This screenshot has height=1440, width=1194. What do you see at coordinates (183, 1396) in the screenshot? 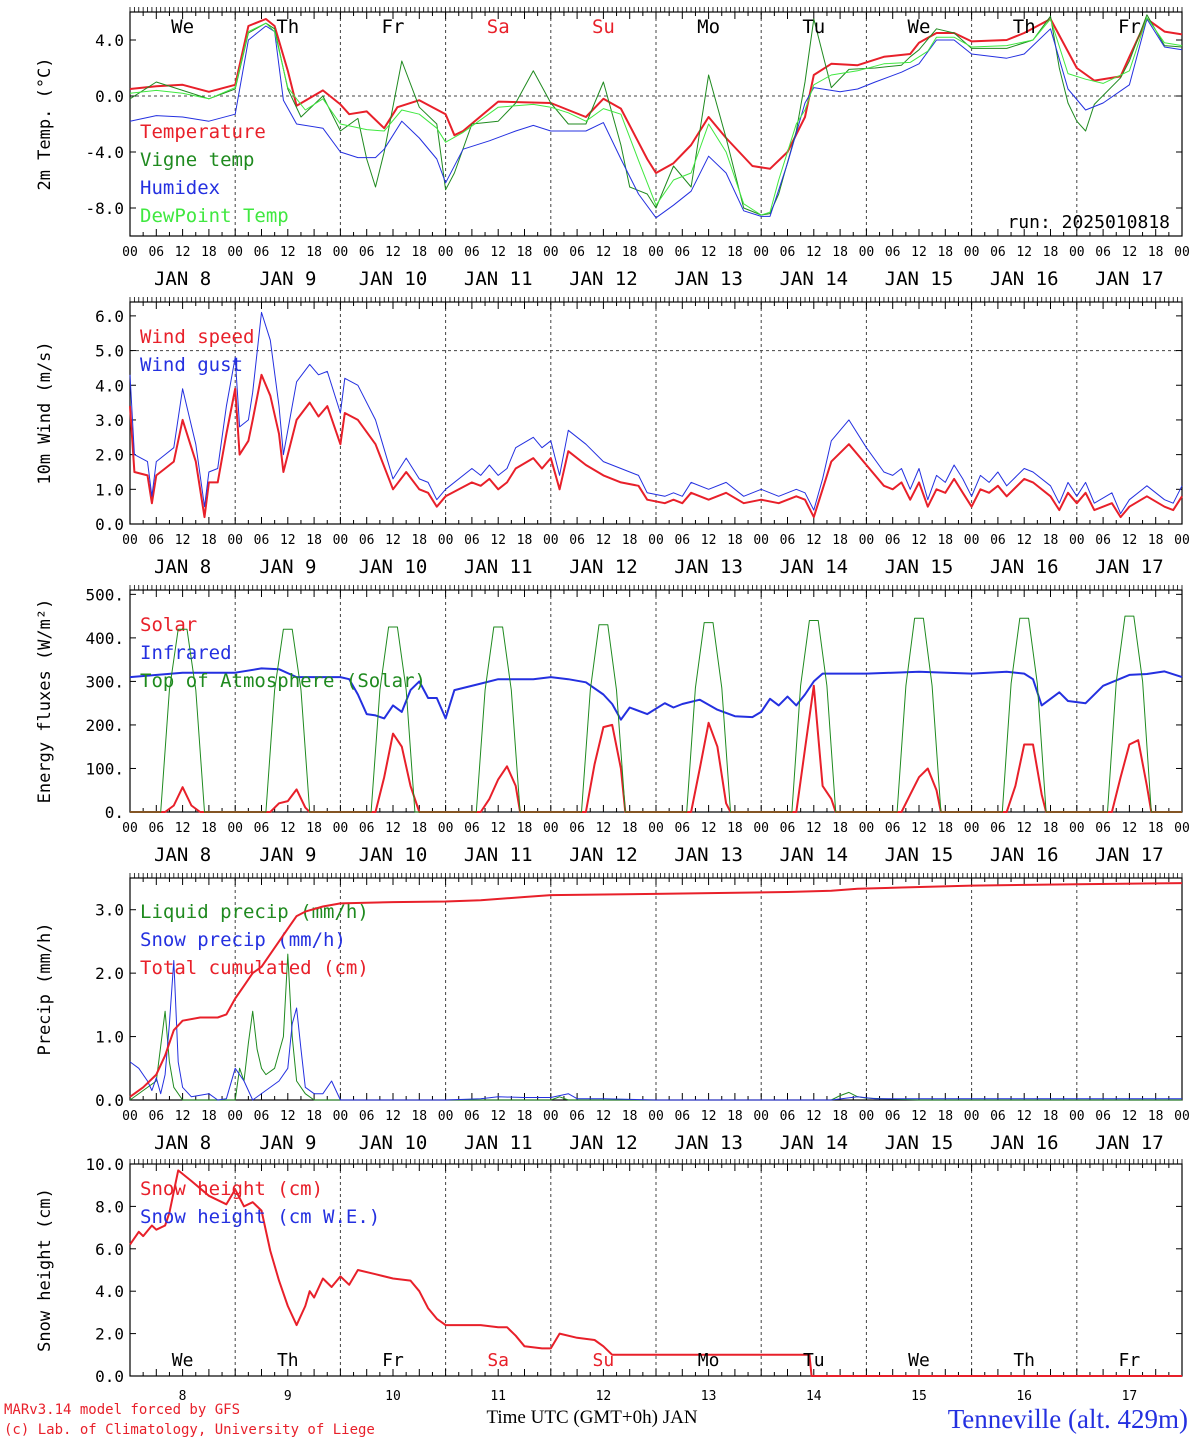
I see `day-number-label: 8` at bounding box center [183, 1396].